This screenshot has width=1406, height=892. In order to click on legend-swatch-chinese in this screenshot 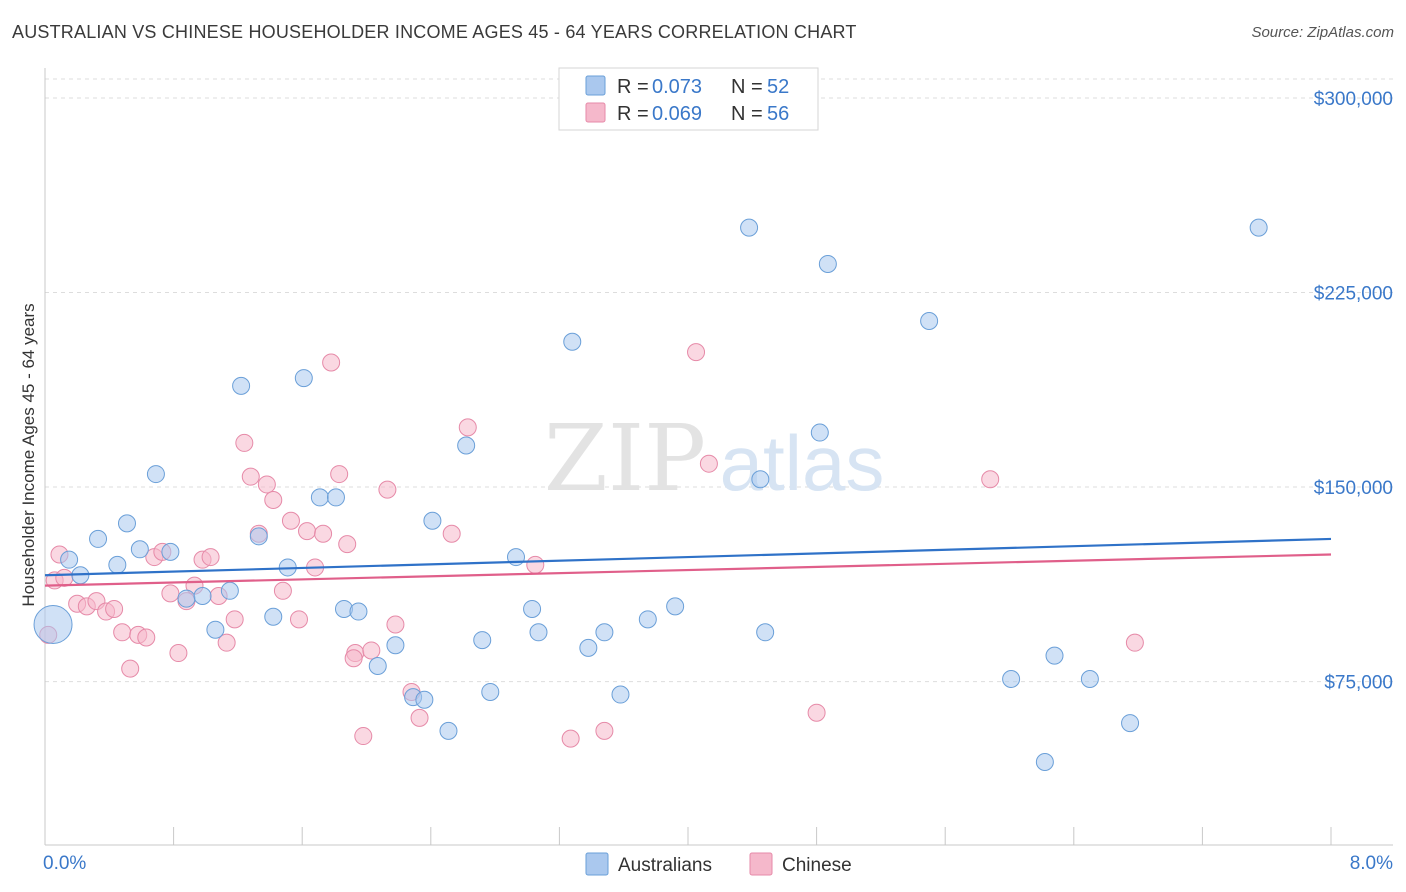, I will do `click(595, 112)`.